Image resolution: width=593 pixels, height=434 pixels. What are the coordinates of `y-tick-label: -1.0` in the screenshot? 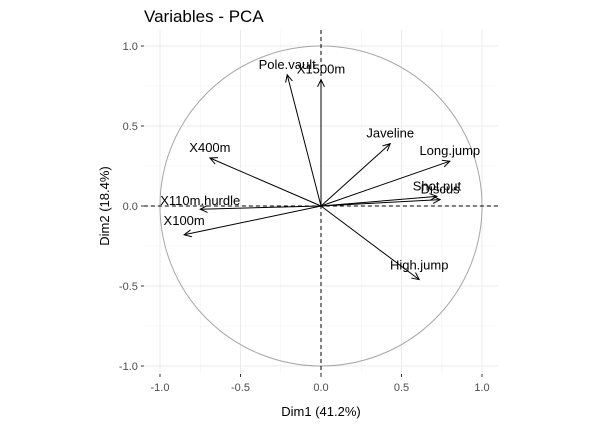 It's located at (128, 367).